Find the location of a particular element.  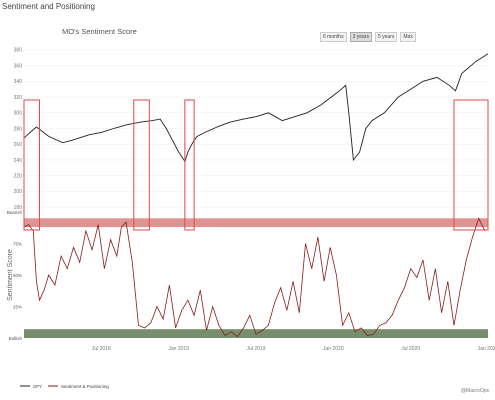

band-bearish is located at coordinates (256, 223).